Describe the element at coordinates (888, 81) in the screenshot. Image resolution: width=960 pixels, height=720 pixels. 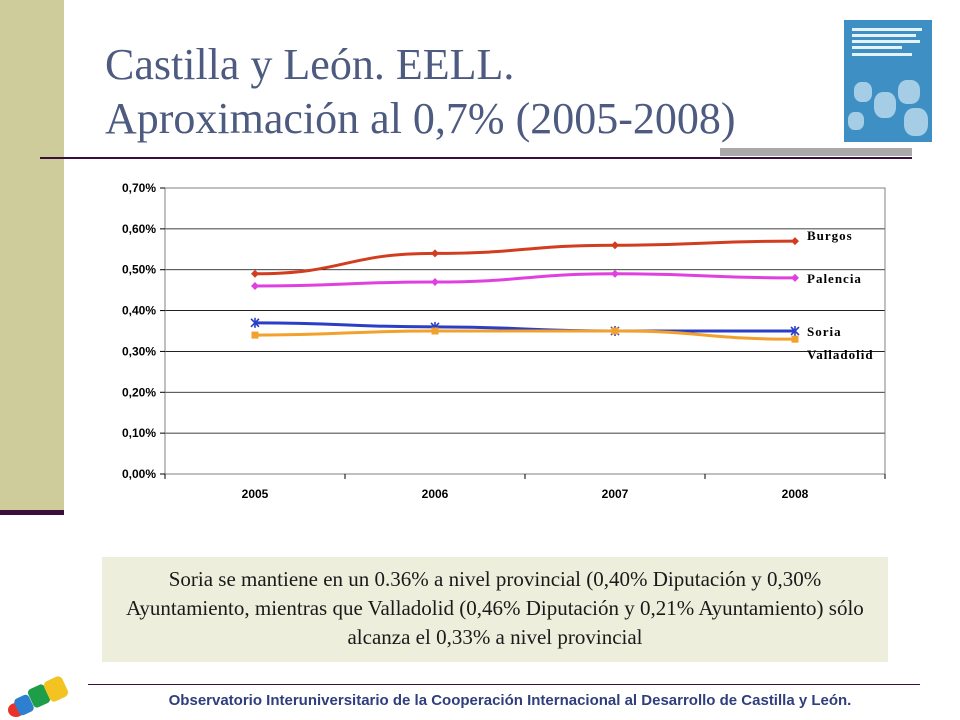
I see `report-cover-image` at that location.